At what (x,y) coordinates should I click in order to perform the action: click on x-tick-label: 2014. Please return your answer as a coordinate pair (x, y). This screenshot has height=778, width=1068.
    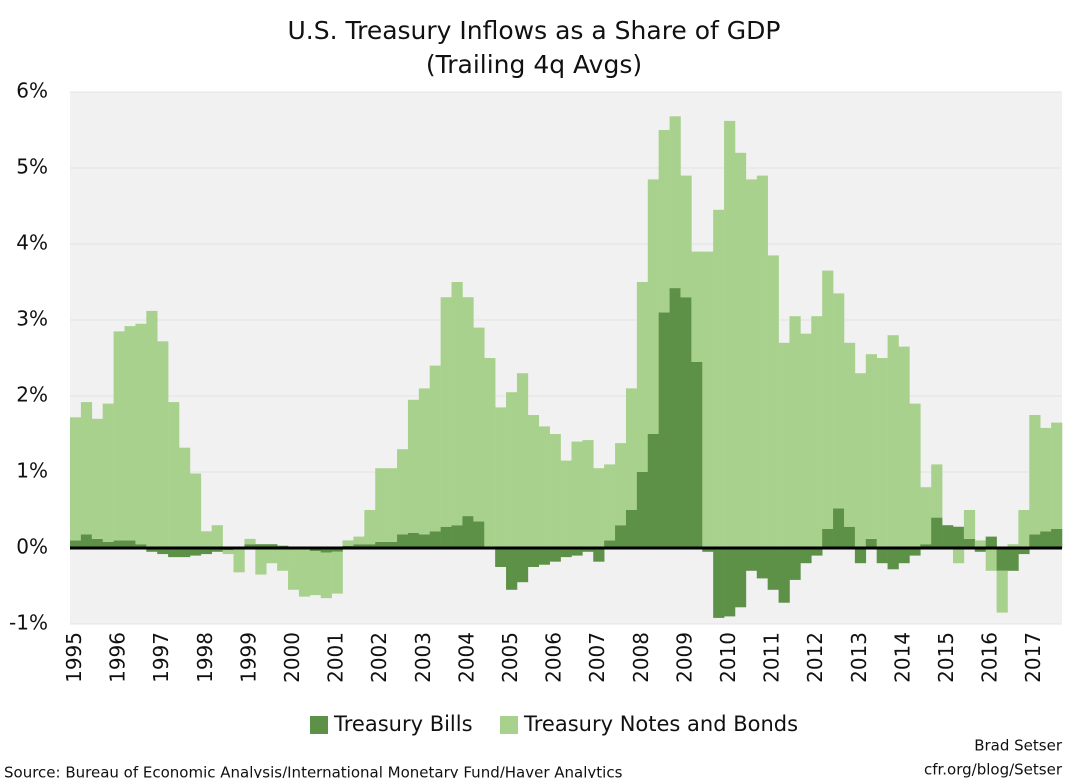
    Looking at the image, I should click on (902, 657).